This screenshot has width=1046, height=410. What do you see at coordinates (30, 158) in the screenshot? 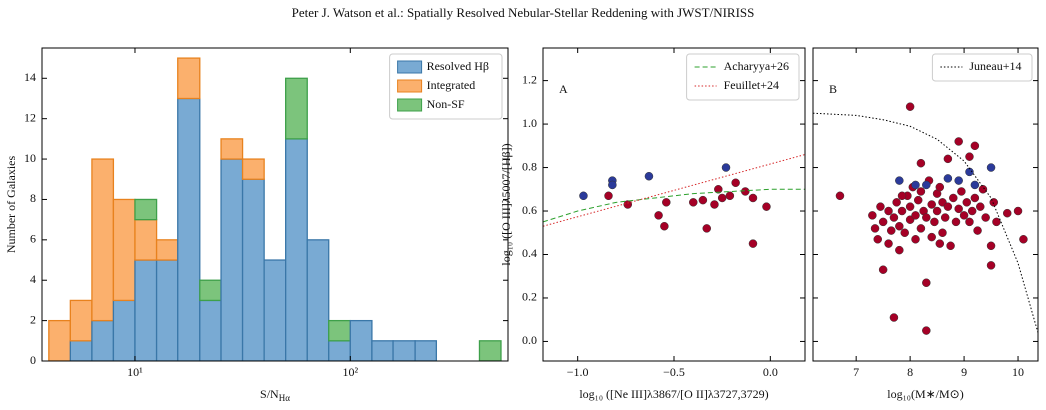
I see `y-tick-label: 10` at bounding box center [30, 158].